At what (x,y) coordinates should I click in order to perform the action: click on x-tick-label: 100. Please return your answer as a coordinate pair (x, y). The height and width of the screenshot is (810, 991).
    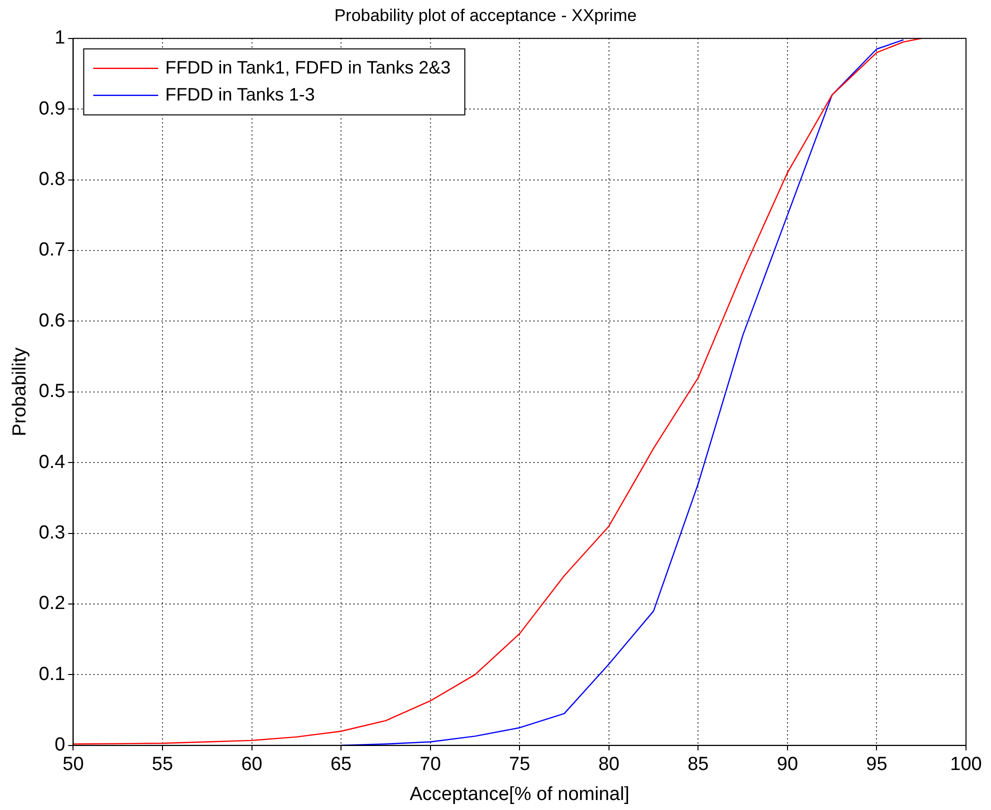
    Looking at the image, I should click on (966, 765).